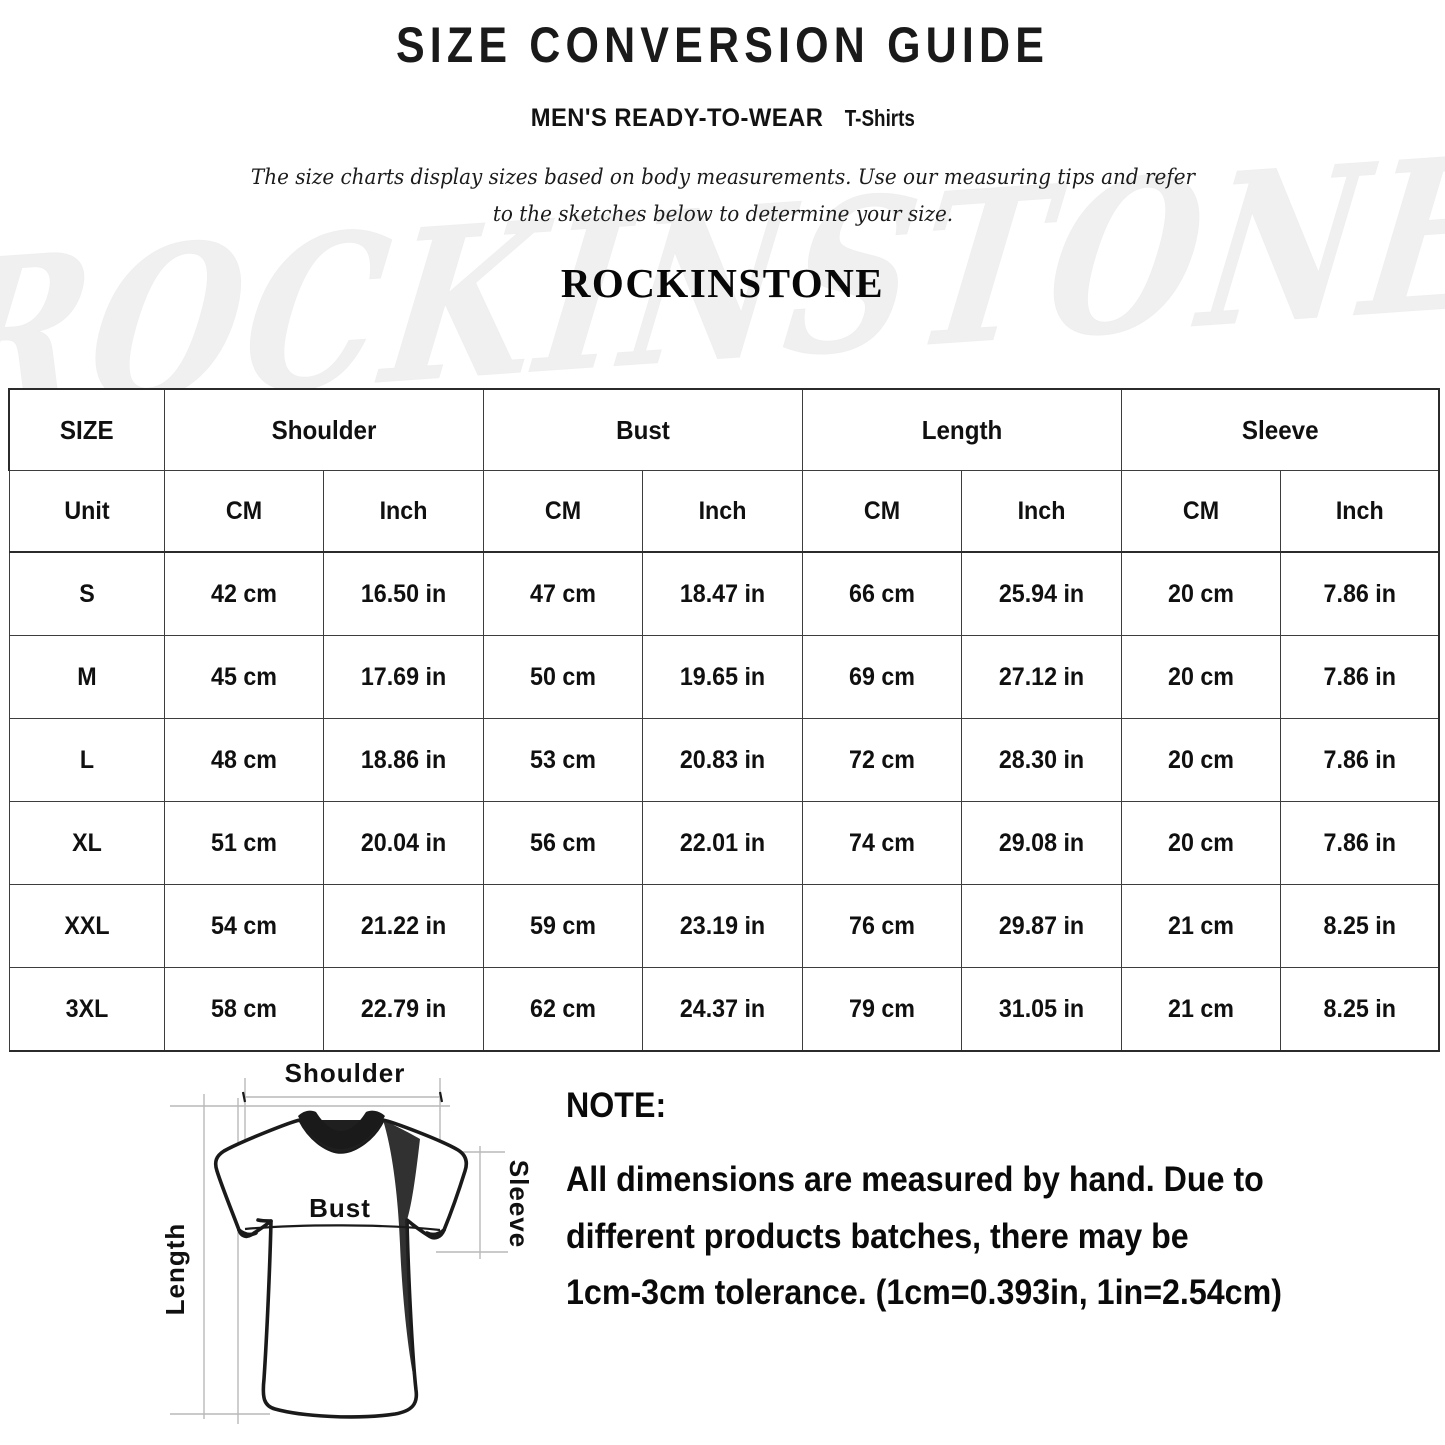 Image resolution: width=1445 pixels, height=1445 pixels. Describe the element at coordinates (403, 593) in the screenshot. I see `cell-shoulder-inch: 16.50 in` at that location.